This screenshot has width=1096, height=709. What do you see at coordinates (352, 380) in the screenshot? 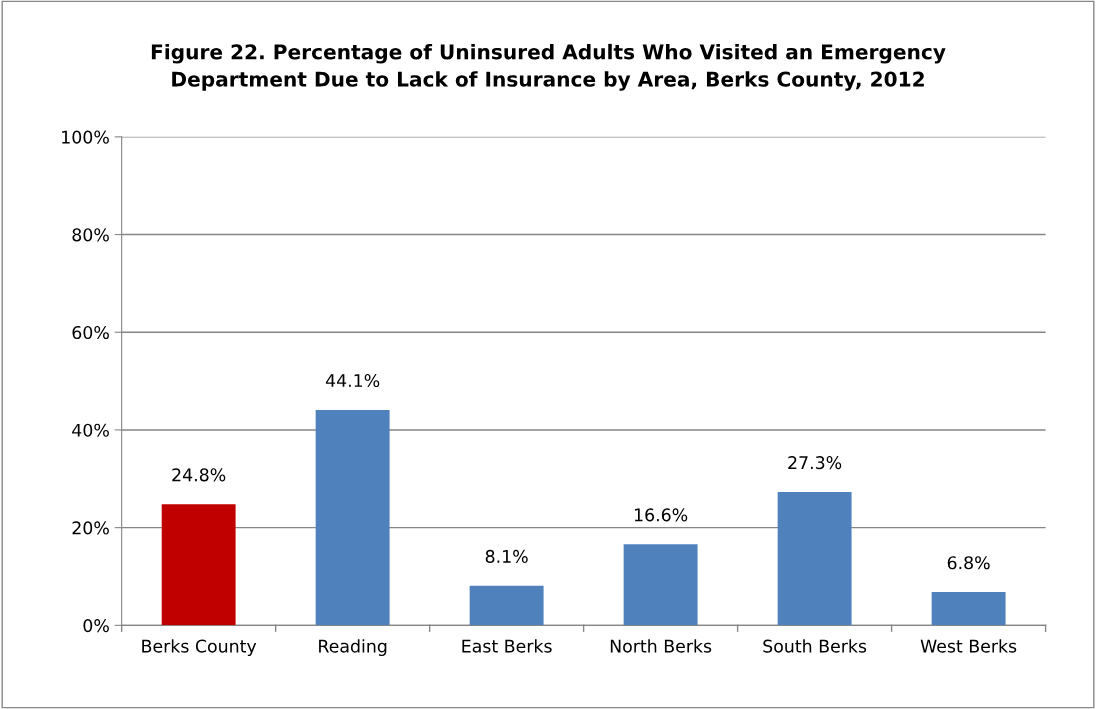
I see `data-label: 44.1%` at bounding box center [352, 380].